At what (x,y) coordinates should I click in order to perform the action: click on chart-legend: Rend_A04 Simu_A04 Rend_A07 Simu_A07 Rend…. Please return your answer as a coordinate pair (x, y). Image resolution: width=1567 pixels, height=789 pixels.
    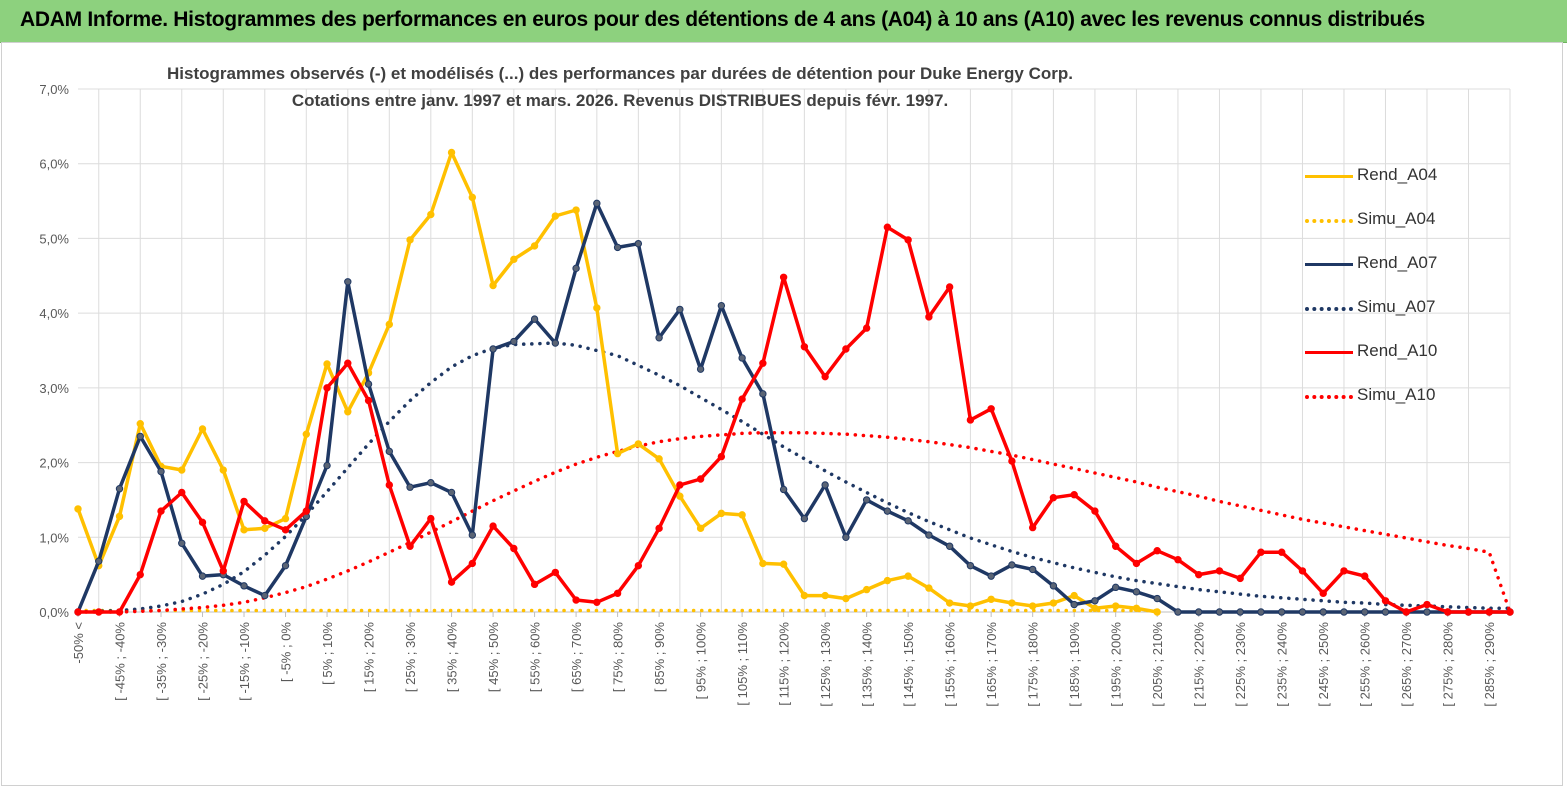
    Looking at the image, I should click on (1371, 287).